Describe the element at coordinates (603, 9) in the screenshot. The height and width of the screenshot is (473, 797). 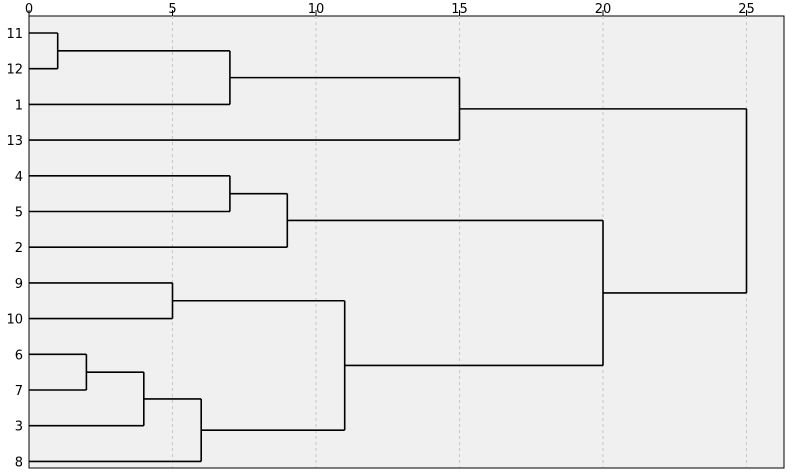
I see `x-tick-label-20: 20` at that location.